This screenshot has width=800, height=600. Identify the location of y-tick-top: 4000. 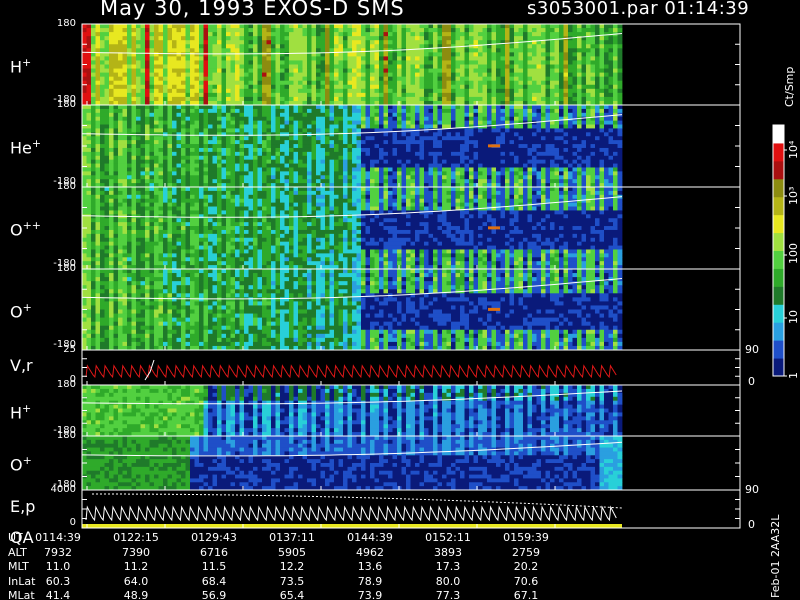
(63, 489).